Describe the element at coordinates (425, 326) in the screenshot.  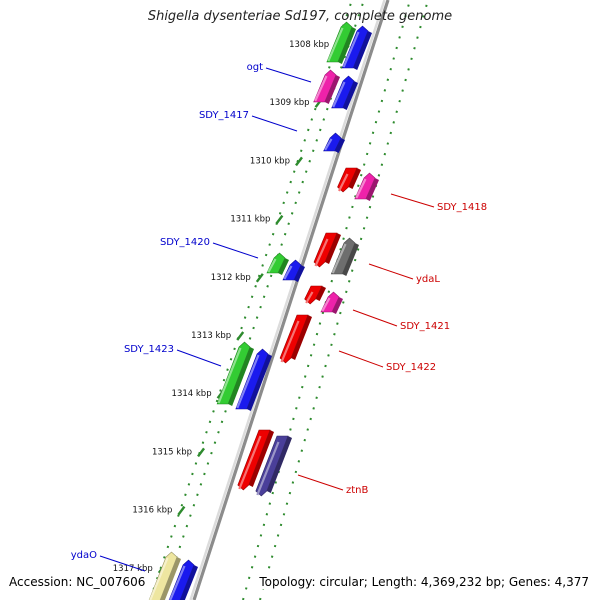
I see `gene-label: SDY_1421` at that location.